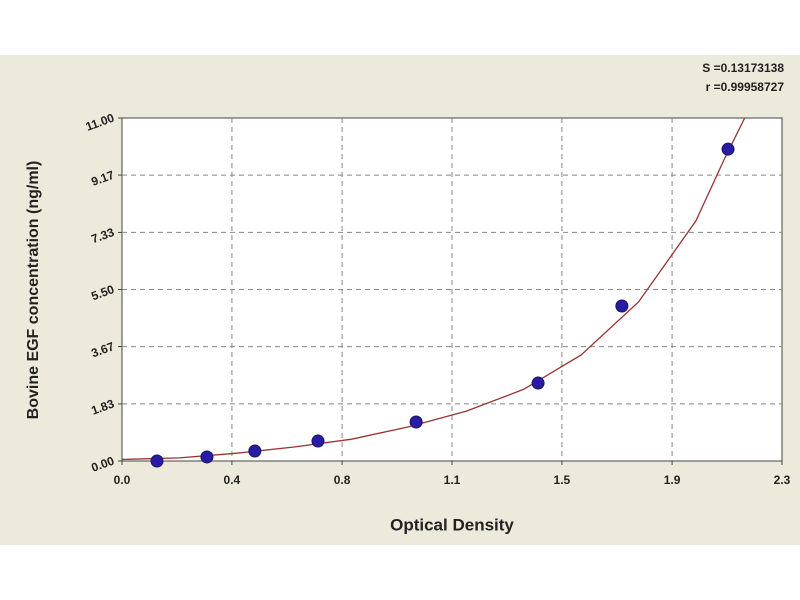 Image resolution: width=800 pixels, height=600 pixels. What do you see at coordinates (743, 68) in the screenshot?
I see `annotation: S =0.13173138` at bounding box center [743, 68].